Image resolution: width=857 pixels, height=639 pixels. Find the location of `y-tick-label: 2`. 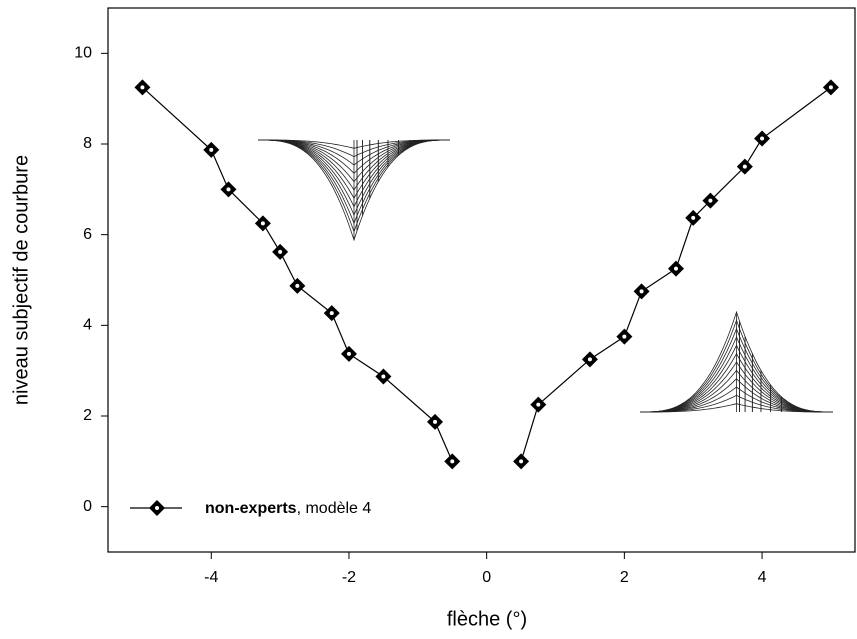

y-tick-label: 2 is located at coordinates (87, 415).